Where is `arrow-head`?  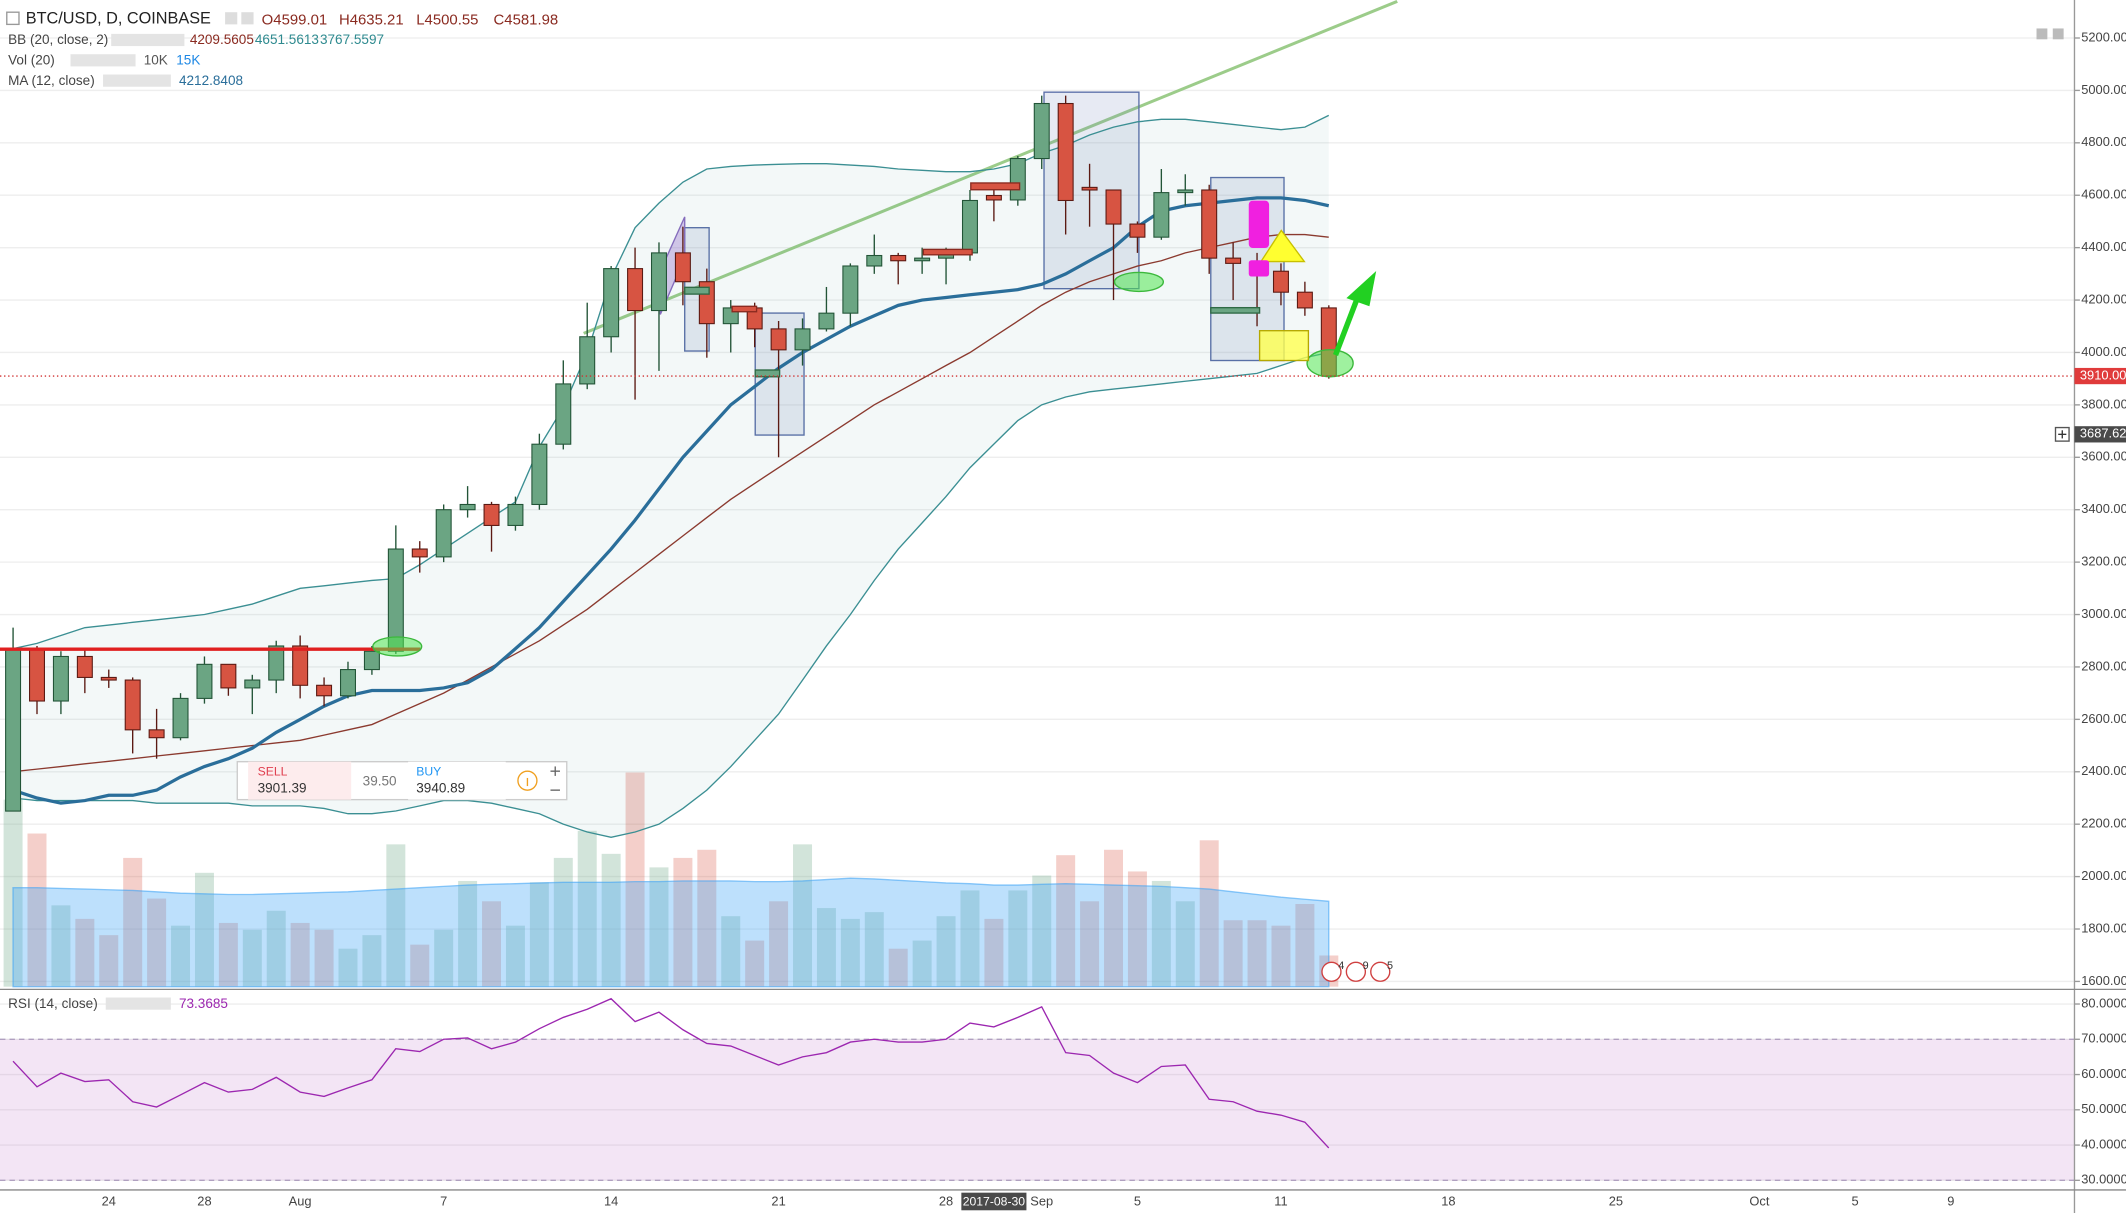
arrow-head is located at coordinates (1361, 289).